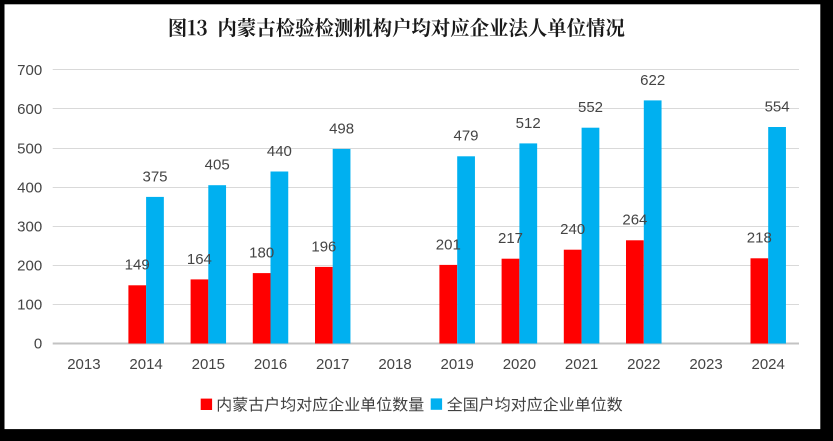  What do you see at coordinates (777, 106) in the screenshot?
I see `svg-text: 554` at bounding box center [777, 106].